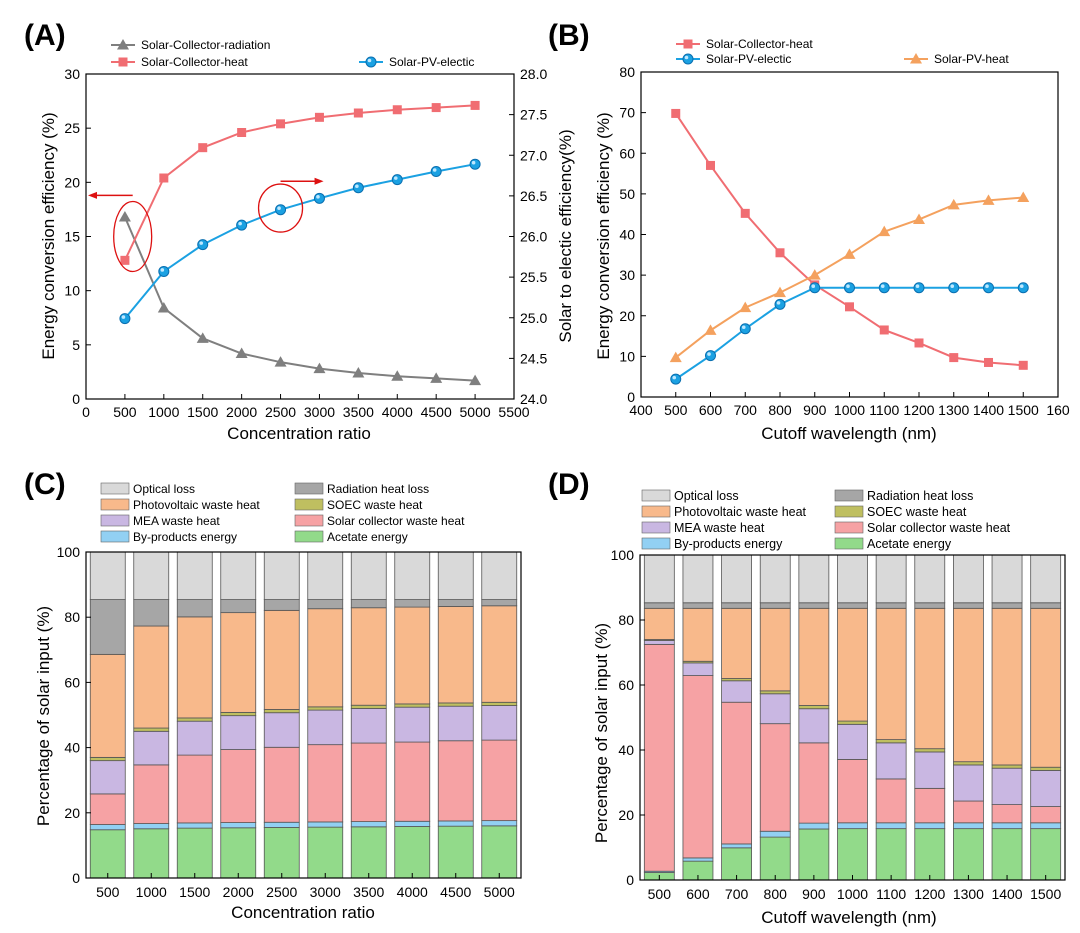 The height and width of the screenshot is (933, 1080). What do you see at coordinates (776, 894) in the screenshot?
I see `chart-d-xtick-label: 800` at bounding box center [776, 894].